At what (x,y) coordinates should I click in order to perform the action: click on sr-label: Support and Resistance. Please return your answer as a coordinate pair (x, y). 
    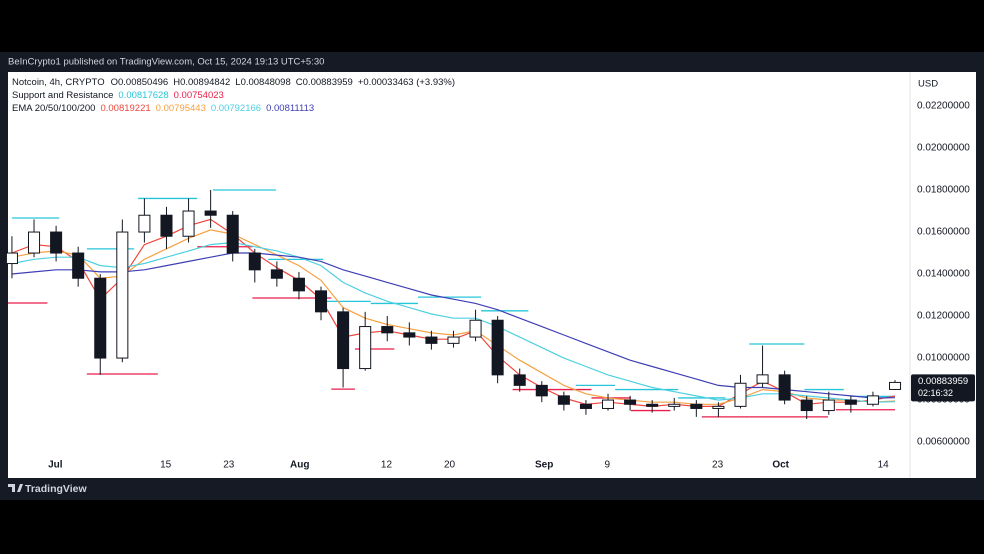
    Looking at the image, I should click on (62, 95).